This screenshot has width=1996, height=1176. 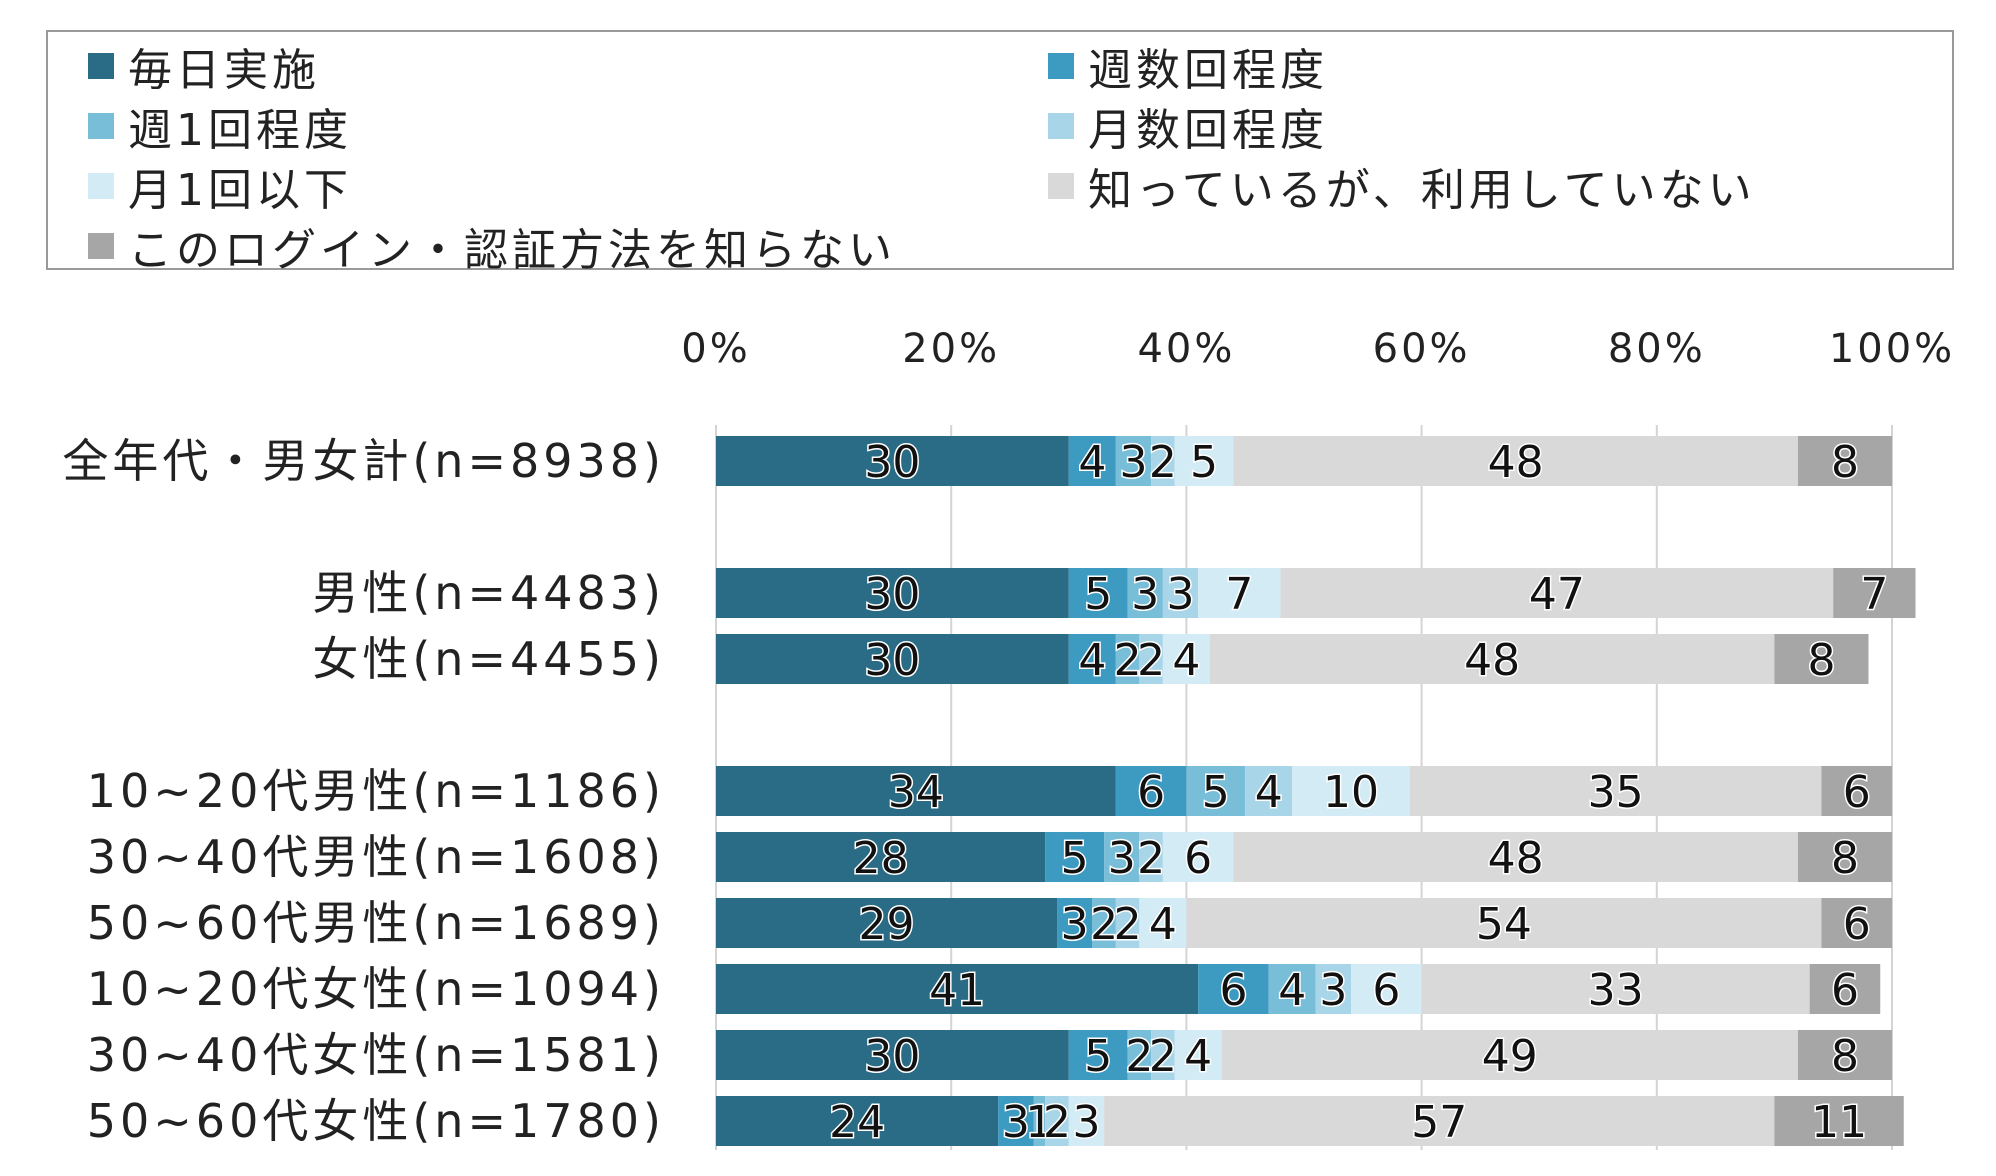 I want to click on legend-item: 週数回程度, so click(x=1188, y=67).